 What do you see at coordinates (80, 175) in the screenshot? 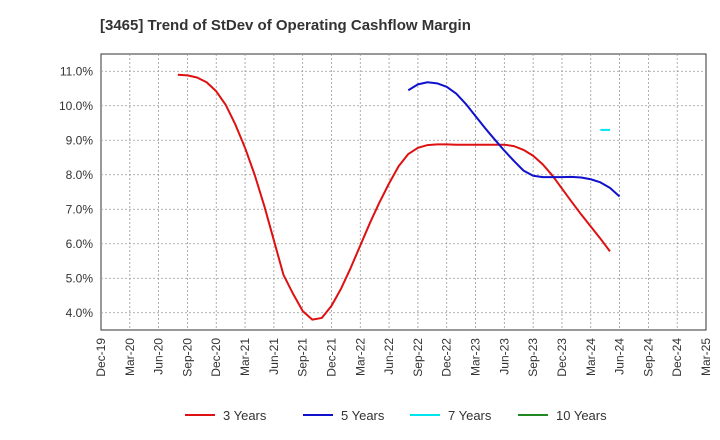
I see `y-tick-label: 8.0%` at bounding box center [80, 175].